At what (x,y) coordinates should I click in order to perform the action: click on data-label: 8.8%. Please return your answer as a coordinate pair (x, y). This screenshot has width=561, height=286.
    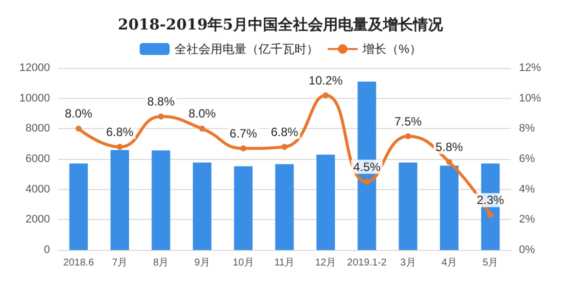
    Looking at the image, I should click on (161, 101).